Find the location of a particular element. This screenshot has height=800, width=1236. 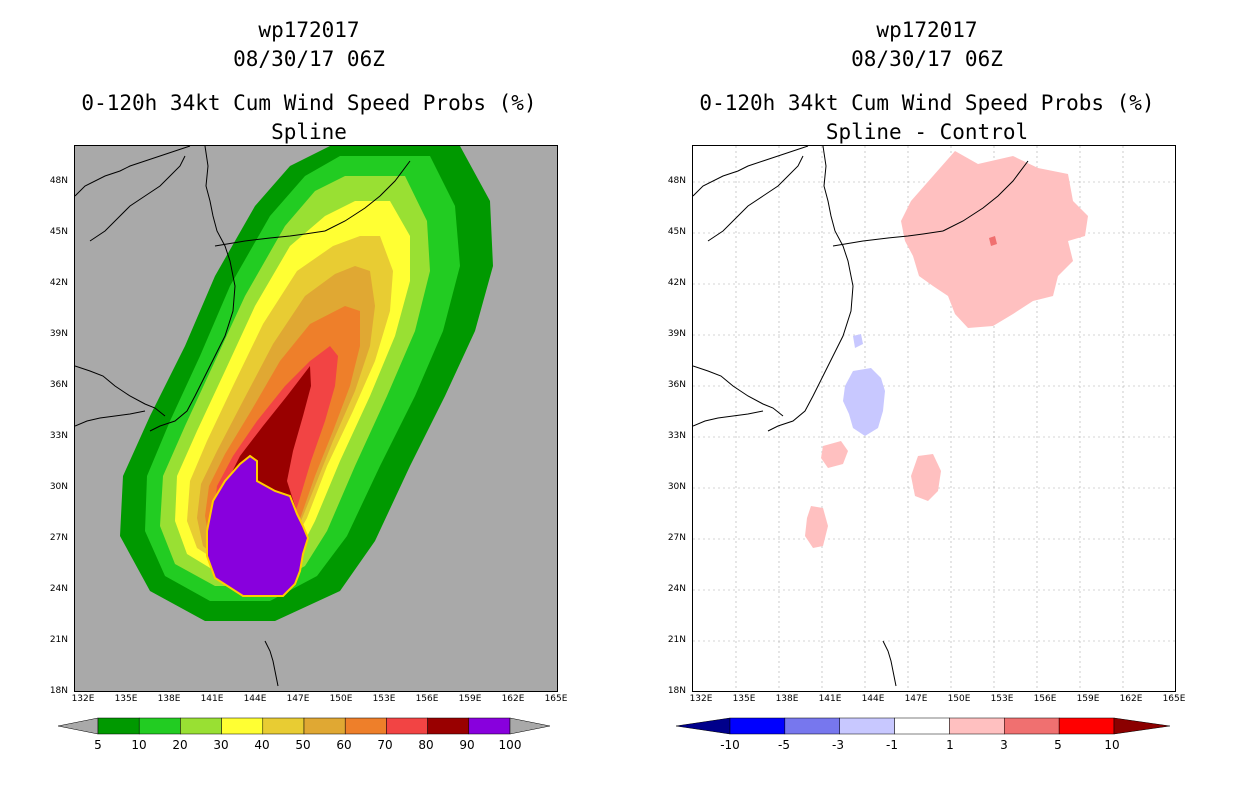

cbar-label: 20 is located at coordinates (180, 745).